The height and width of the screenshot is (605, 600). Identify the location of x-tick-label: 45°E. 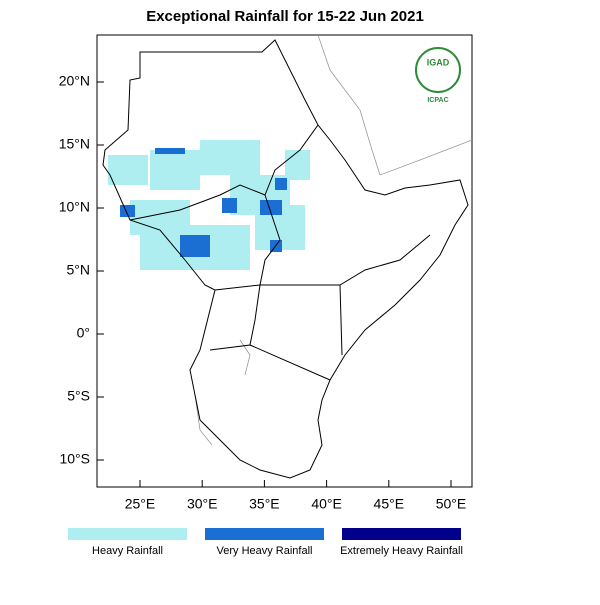
(389, 504).